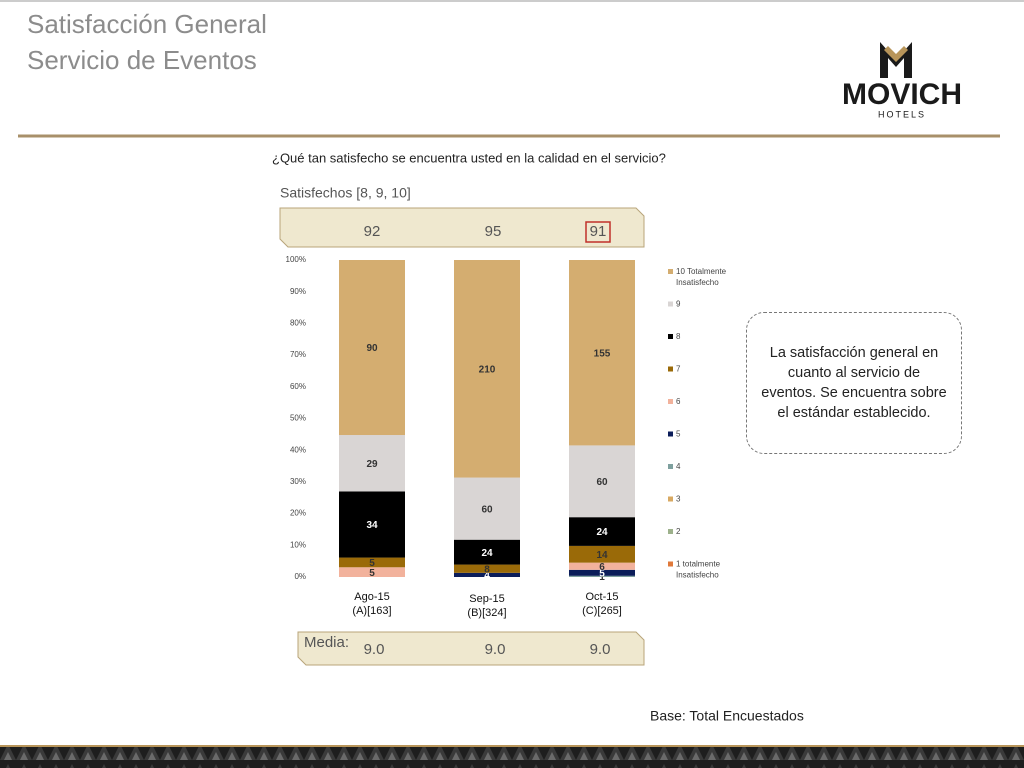 This screenshot has width=1024, height=768. What do you see at coordinates (727, 716) in the screenshot?
I see `base-note: Base: Total Encuestados` at bounding box center [727, 716].